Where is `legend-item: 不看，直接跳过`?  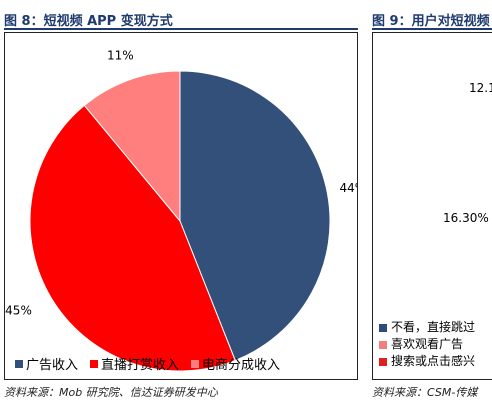 legend-item: 不看，直接跳过 is located at coordinates (427, 327).